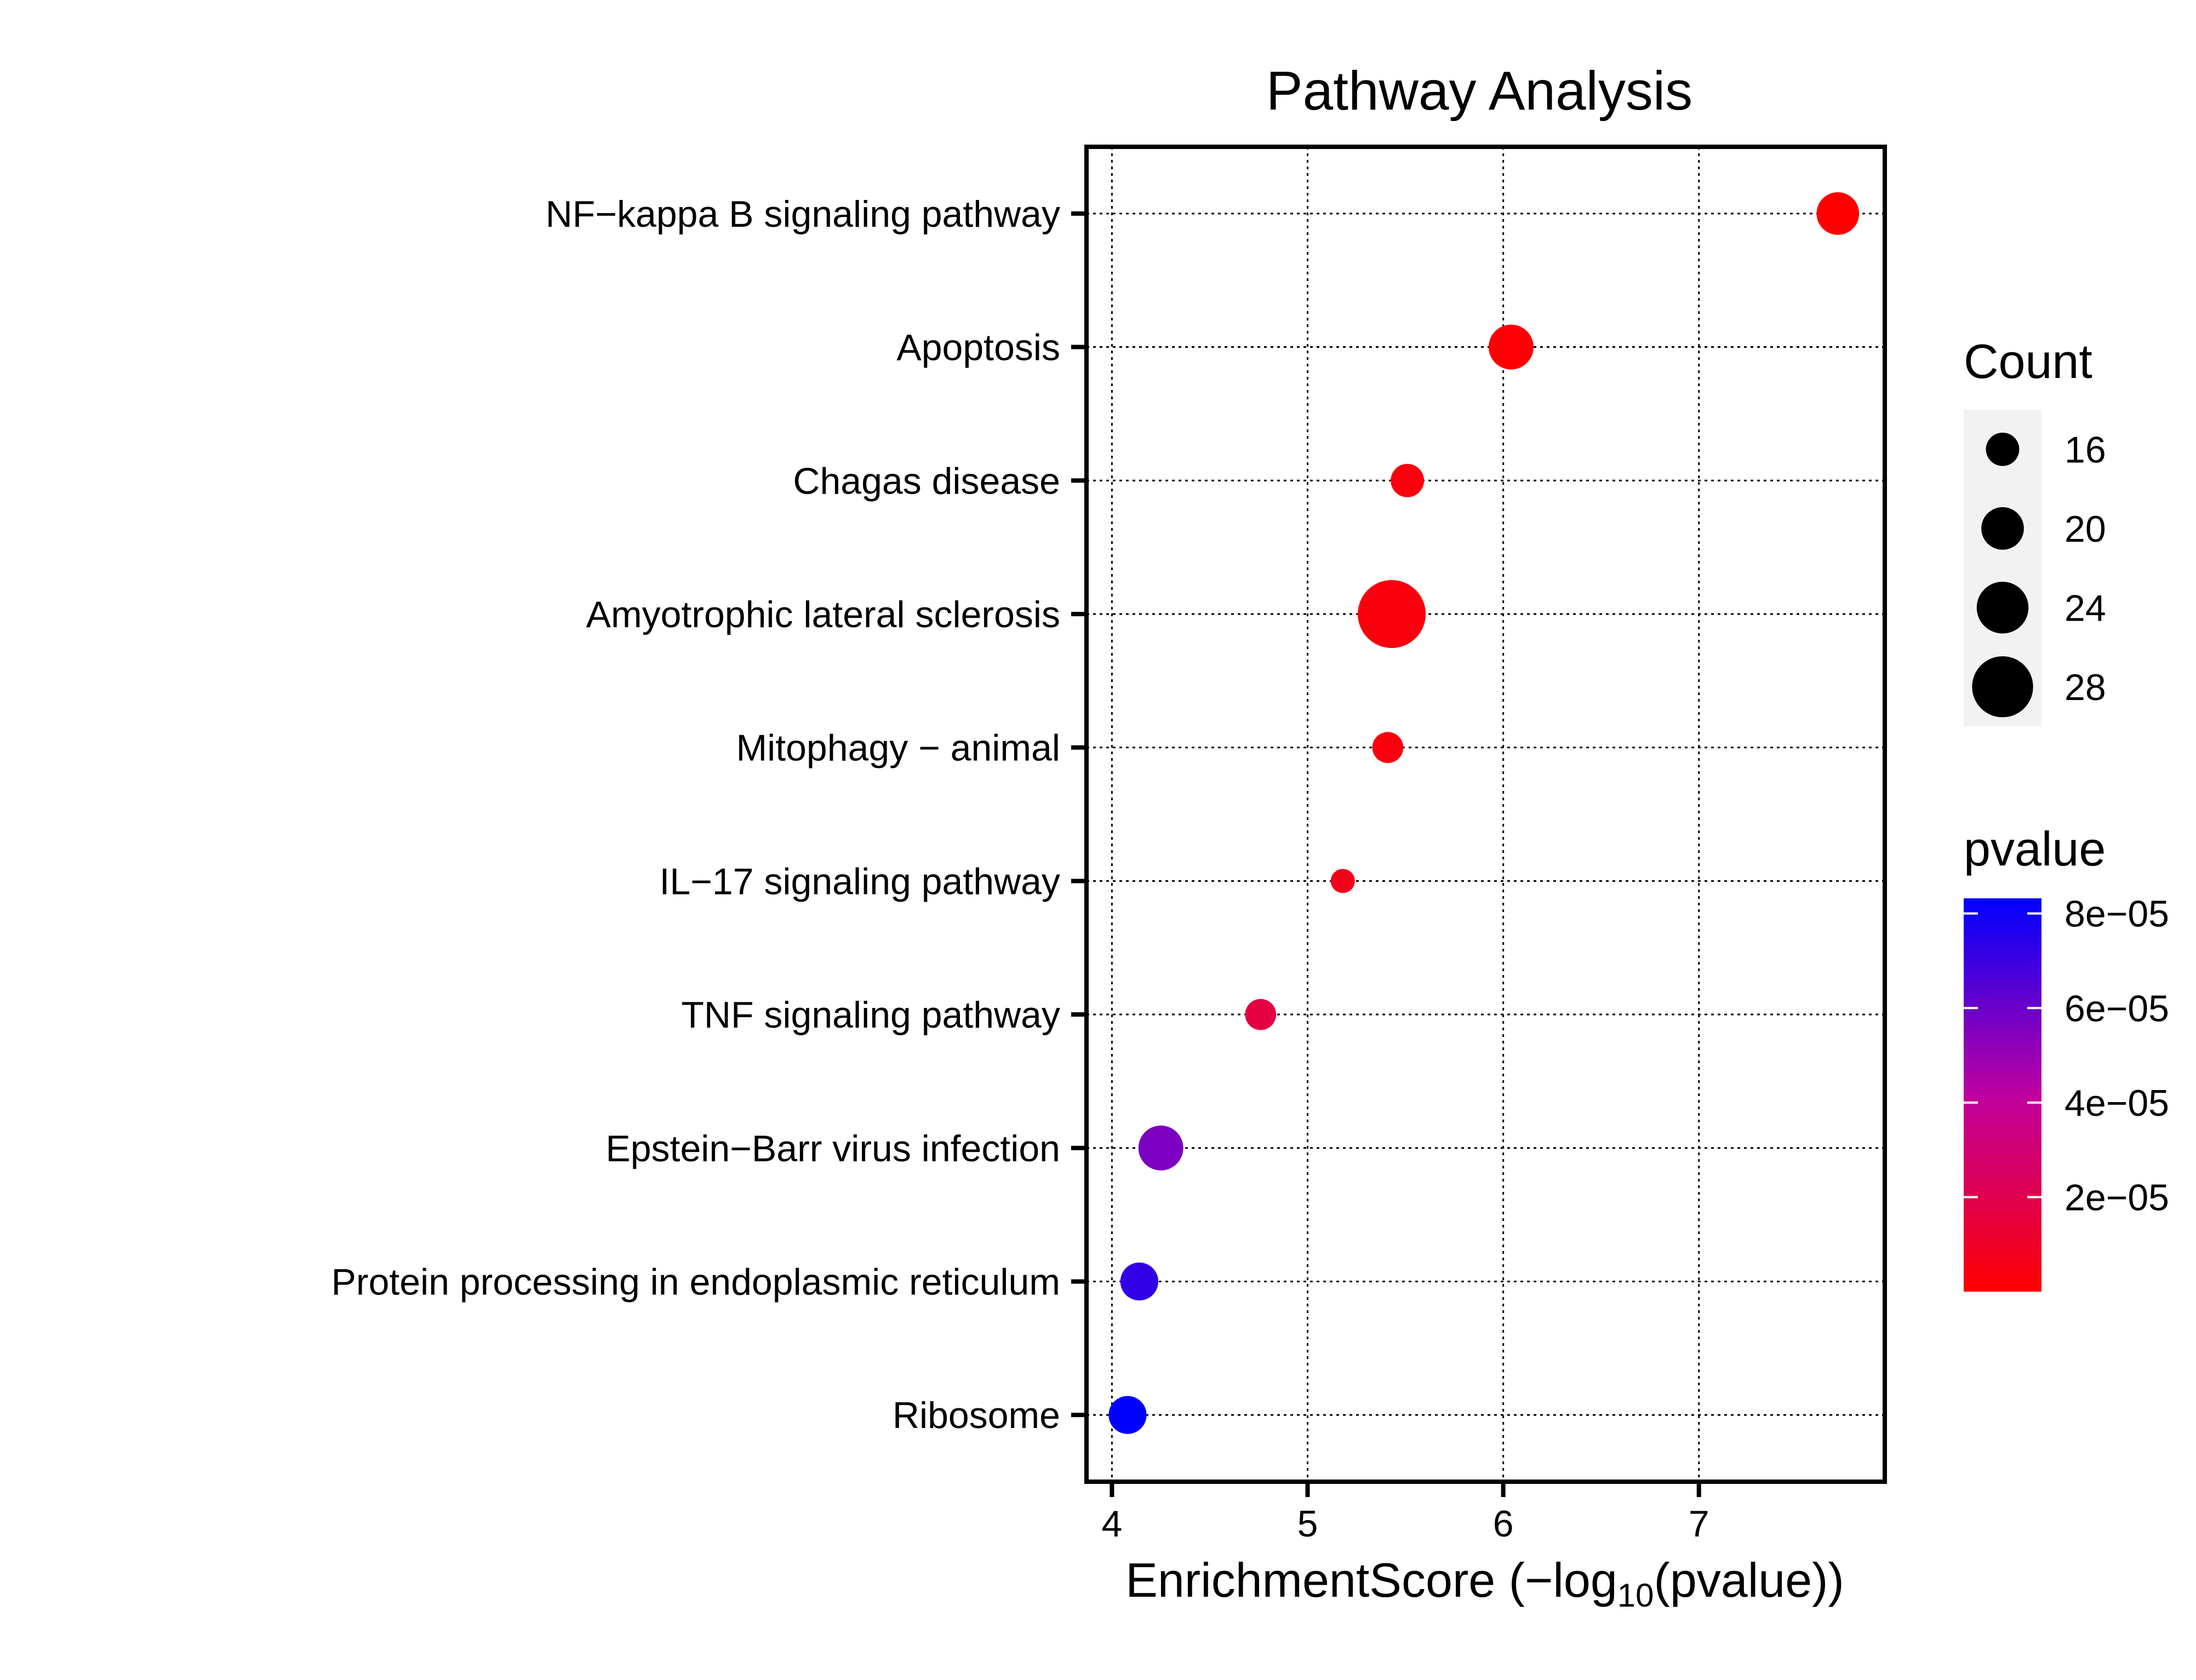  I want to click on x-axis-label: EnrichmentScore (−log10(pvalue)), so click(1485, 1583).